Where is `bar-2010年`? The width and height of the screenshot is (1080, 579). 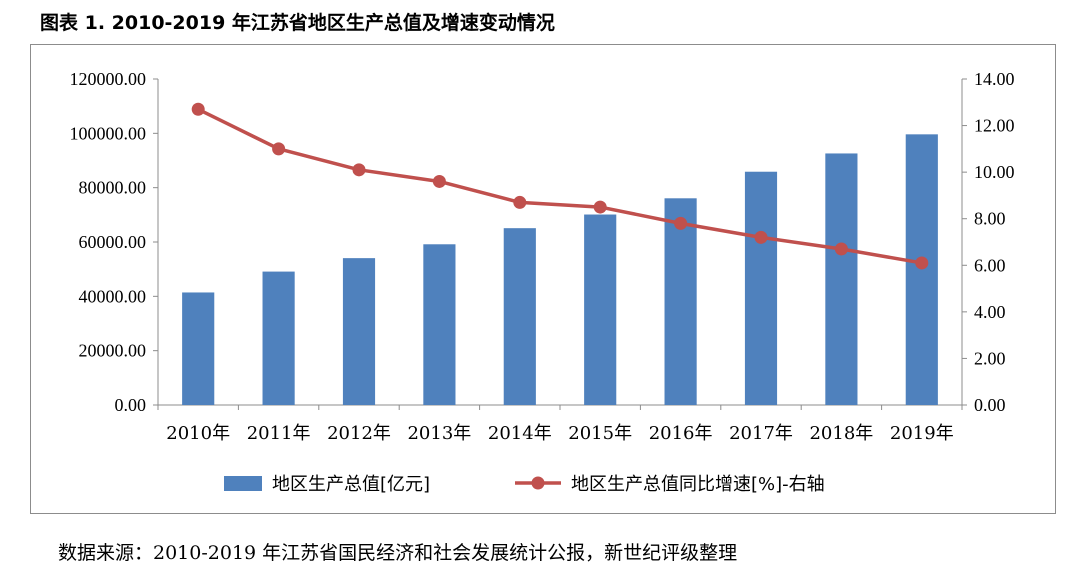 bar-2010年 is located at coordinates (198, 348).